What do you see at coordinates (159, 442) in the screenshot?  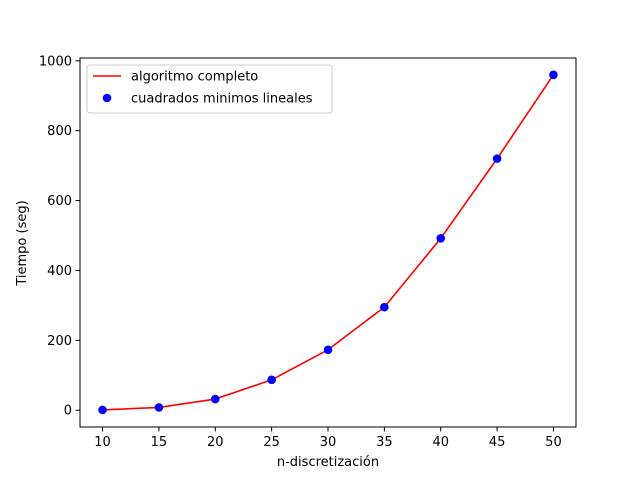 I see `x-tick-label: 15` at bounding box center [159, 442].